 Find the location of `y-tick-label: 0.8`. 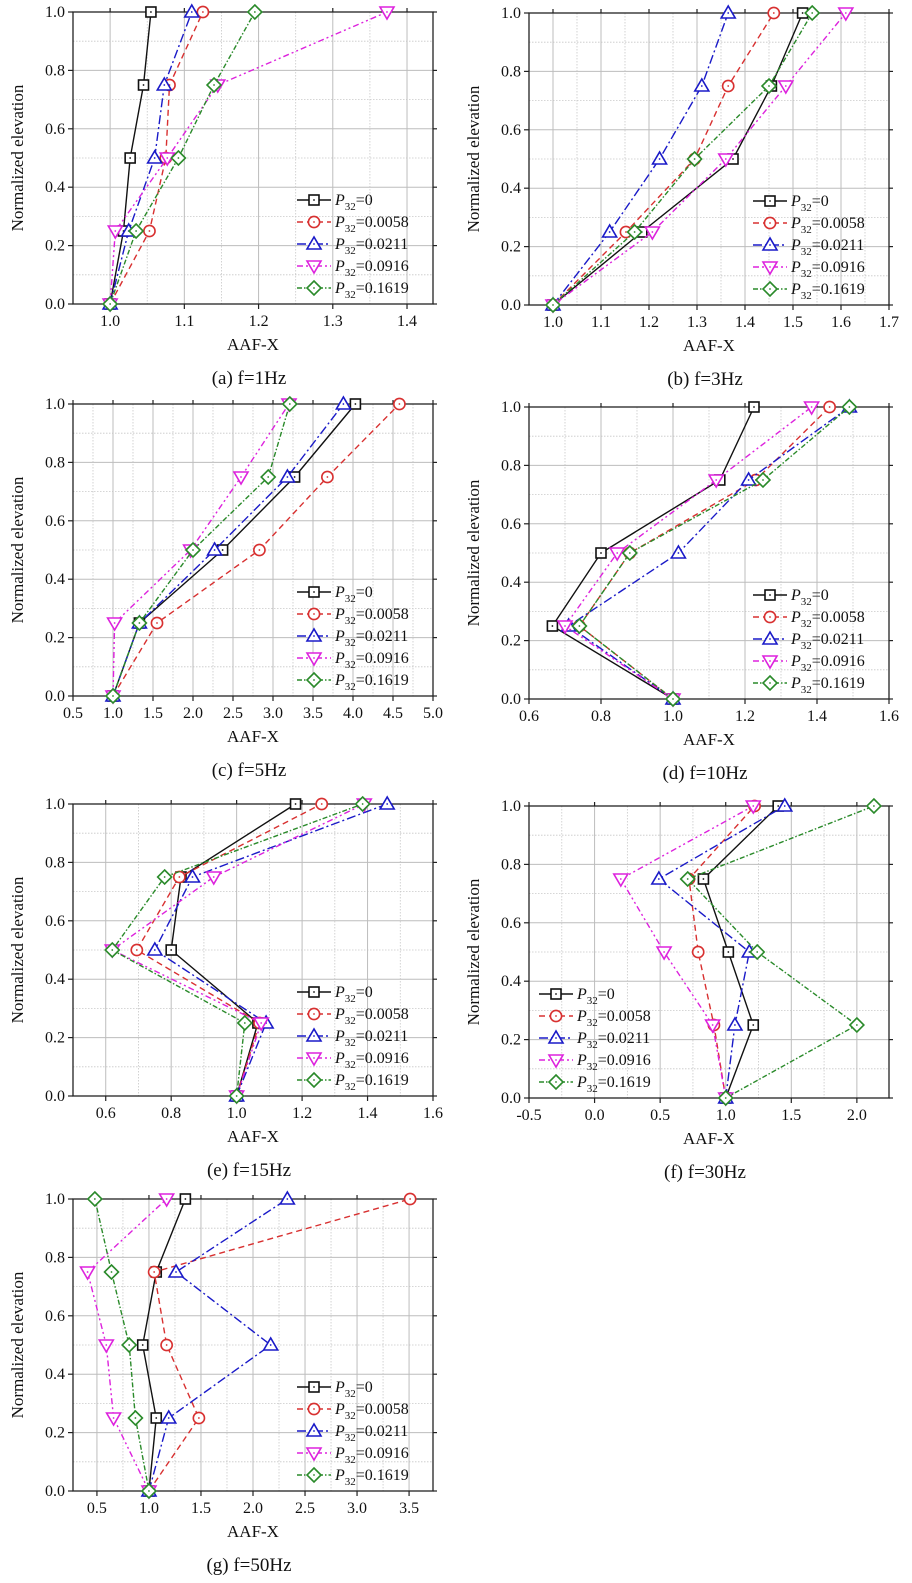

y-tick-label: 0.8 is located at coordinates (511, 71).